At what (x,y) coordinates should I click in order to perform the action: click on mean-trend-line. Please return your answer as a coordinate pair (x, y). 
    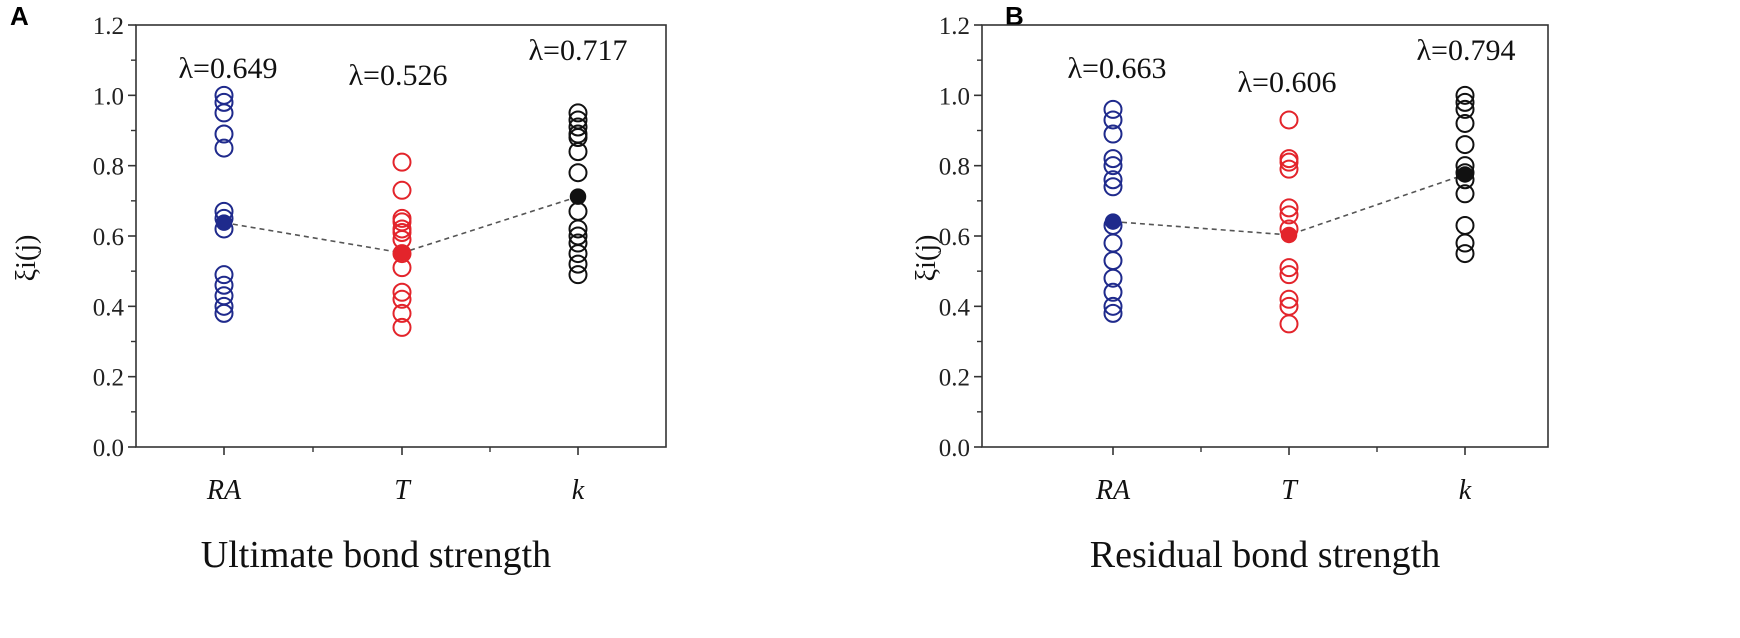
    Looking at the image, I should click on (1289, 204).